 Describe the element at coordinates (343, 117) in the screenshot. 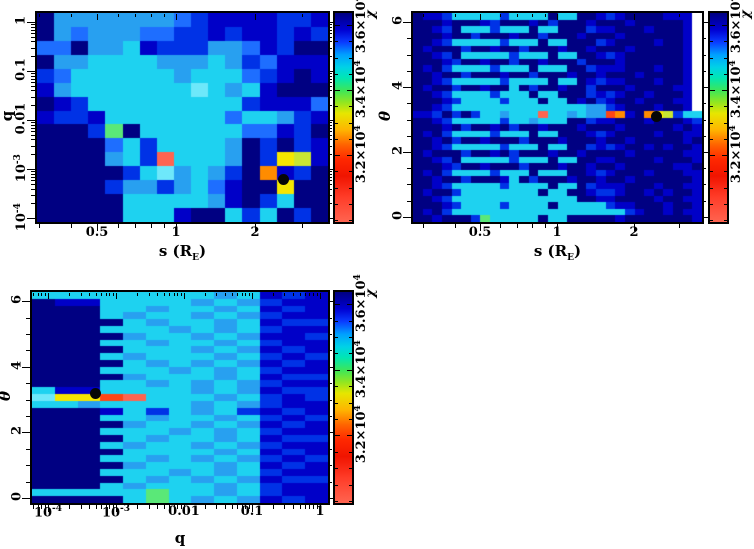

I see `colorbar-q-vs-s` at that location.